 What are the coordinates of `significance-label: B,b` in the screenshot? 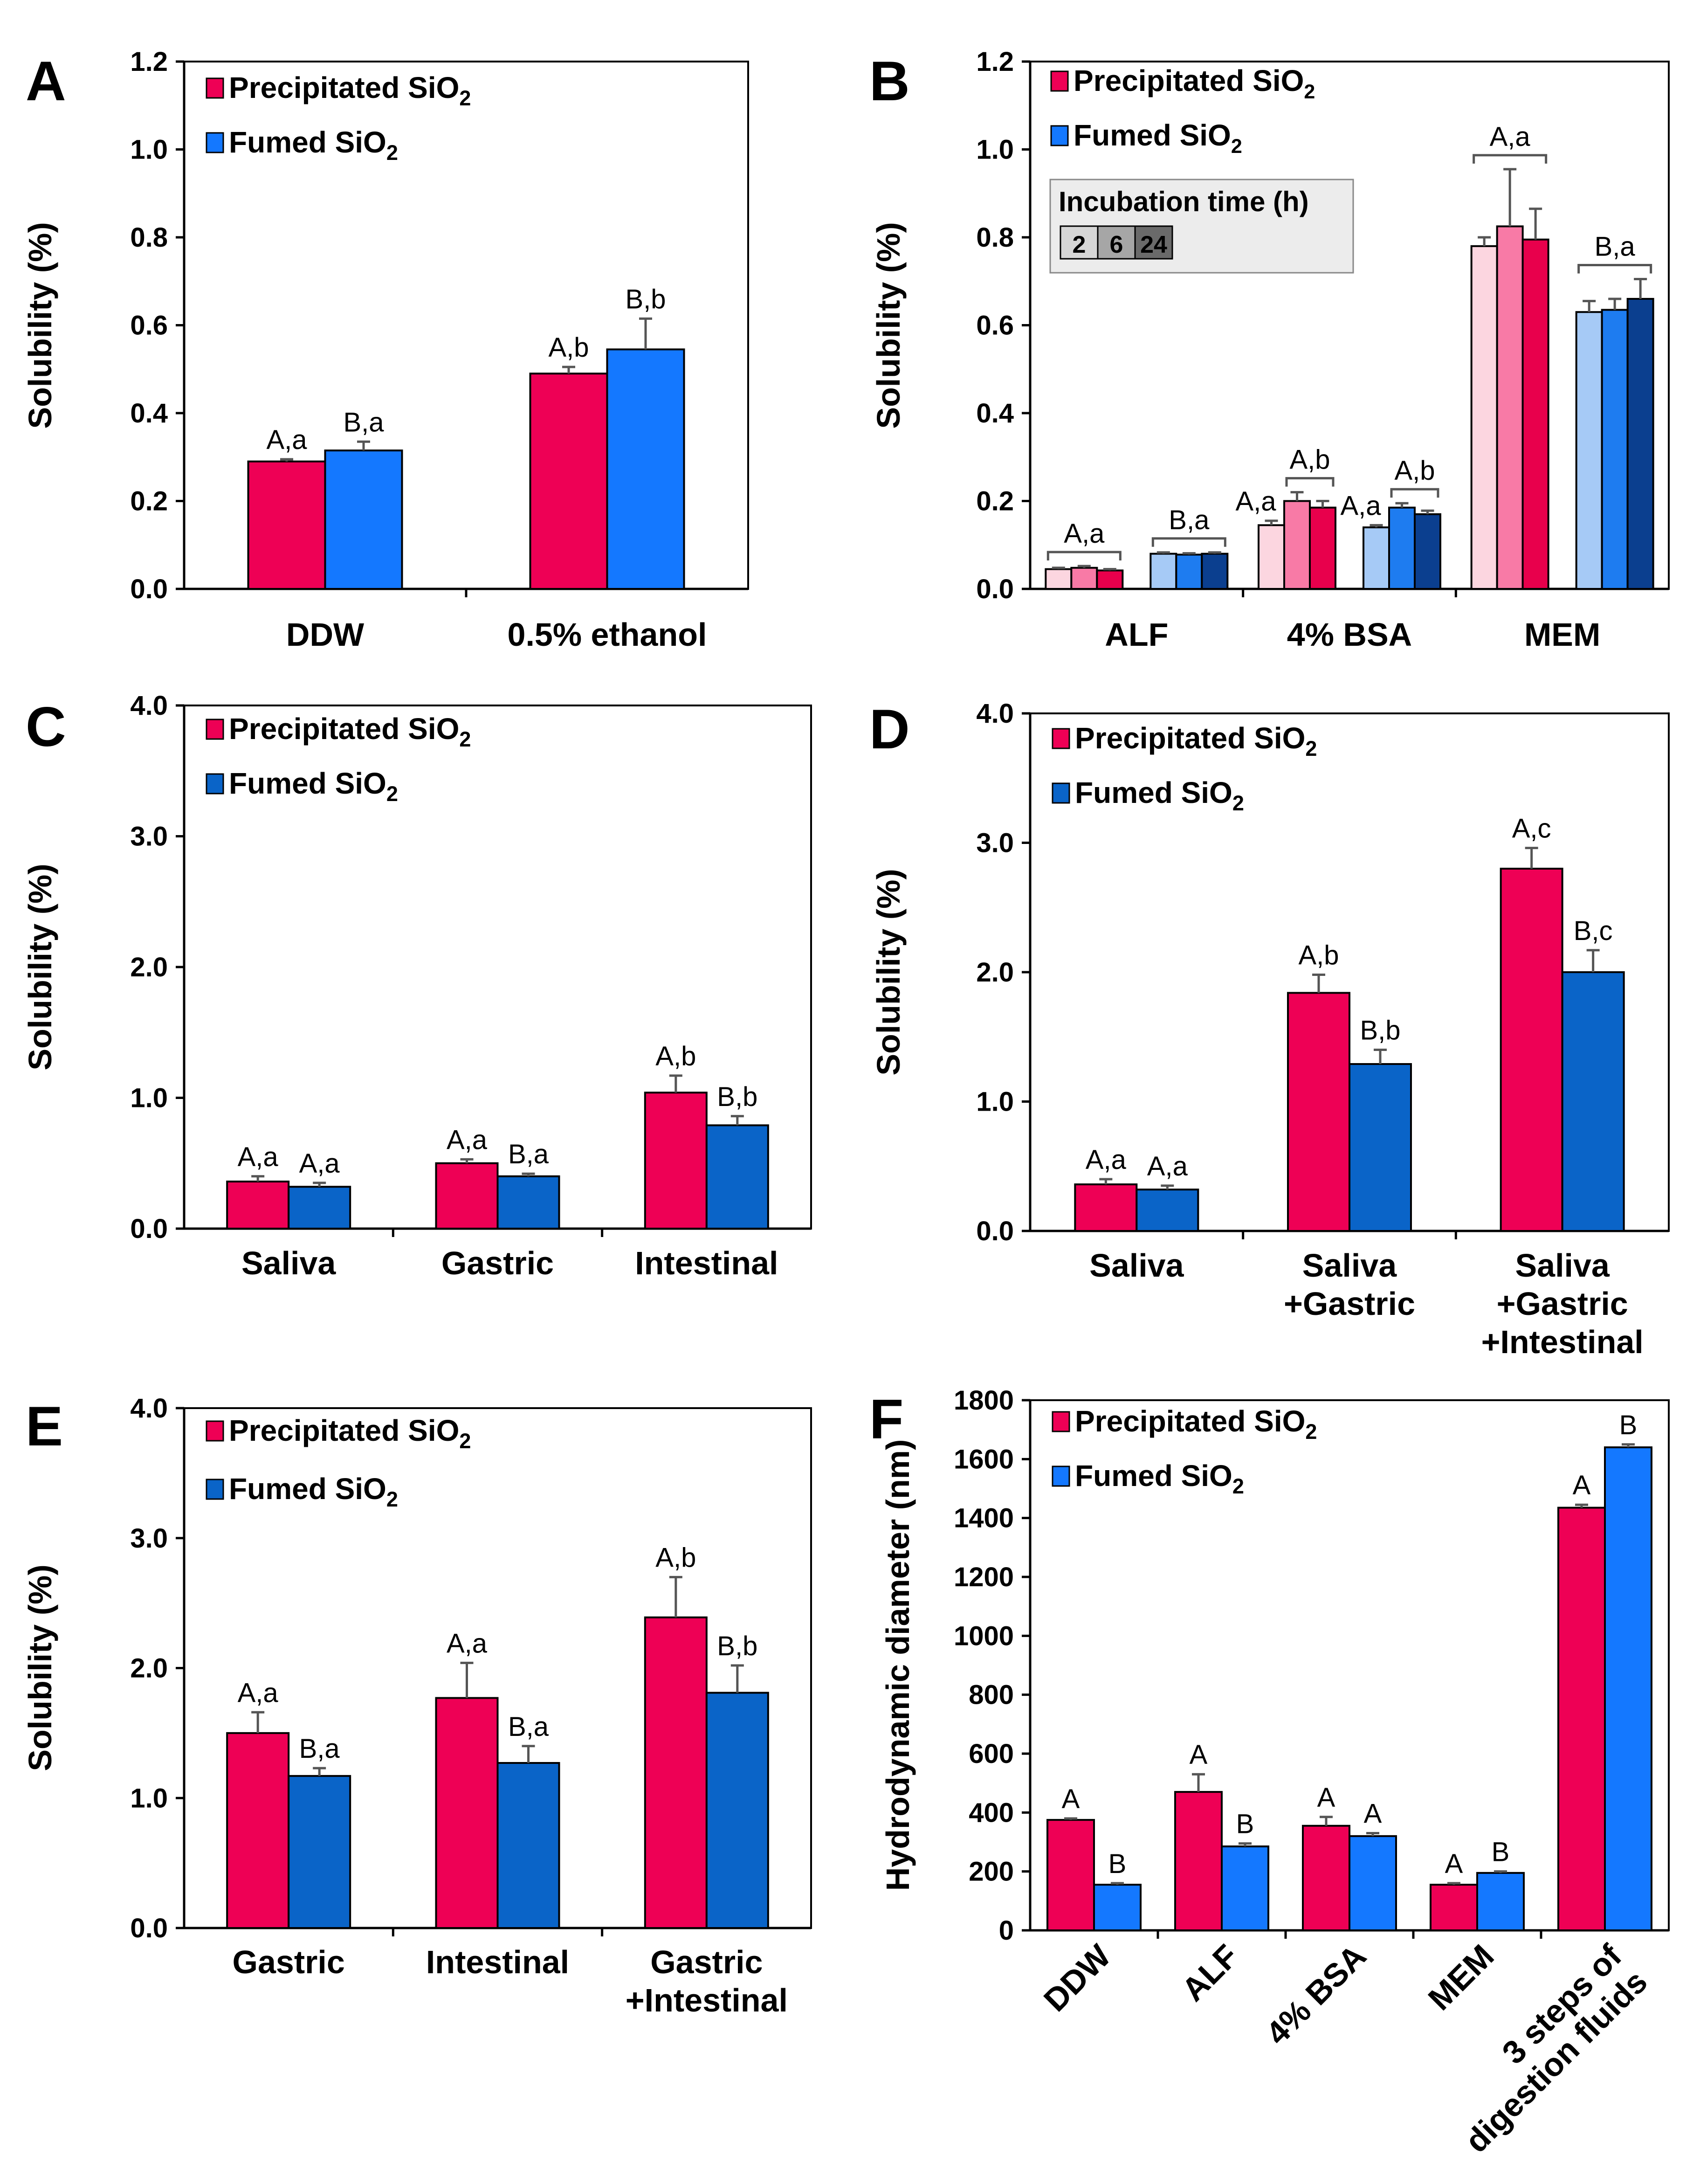 It's located at (737, 1097).